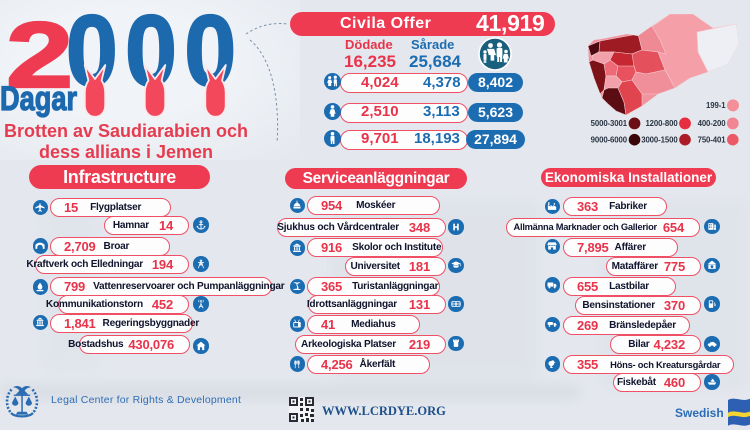 The height and width of the screenshot is (430, 750). I want to click on svg-text: 1200-800, so click(661, 123).